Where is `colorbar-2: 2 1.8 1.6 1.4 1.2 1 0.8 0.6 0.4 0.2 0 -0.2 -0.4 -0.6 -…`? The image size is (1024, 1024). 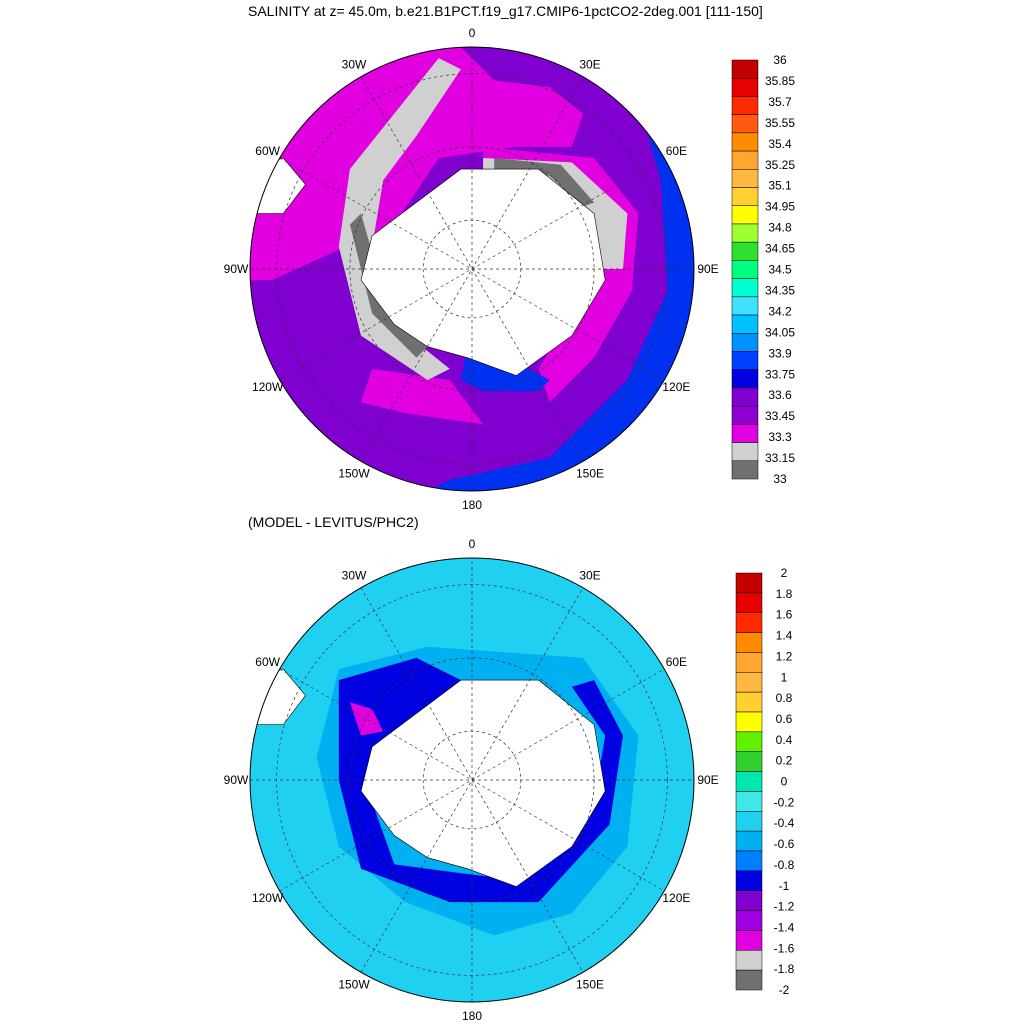 colorbar-2: 2 1.8 1.6 1.4 1.2 1 0.8 0.6 0.4 0.2 0 -0.2 -0.4 -0.6 -… is located at coordinates (765, 781).